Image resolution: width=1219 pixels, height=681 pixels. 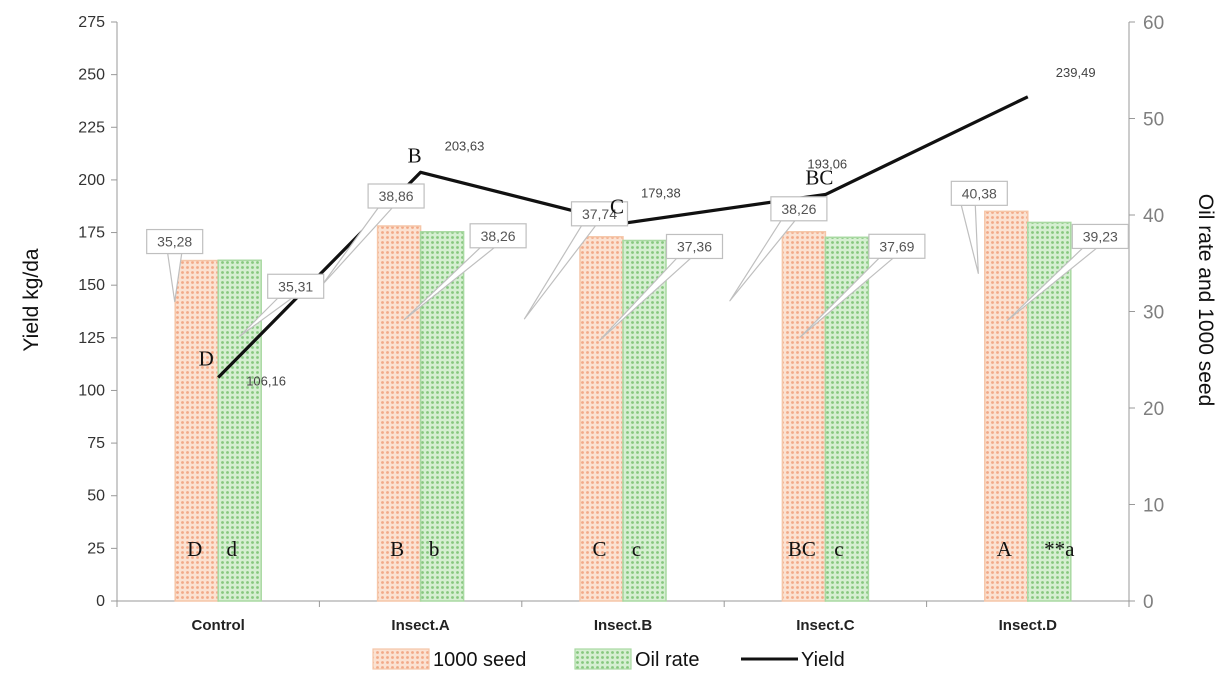 I want to click on callout-oil-rate: 37,36, so click(x=694, y=246).